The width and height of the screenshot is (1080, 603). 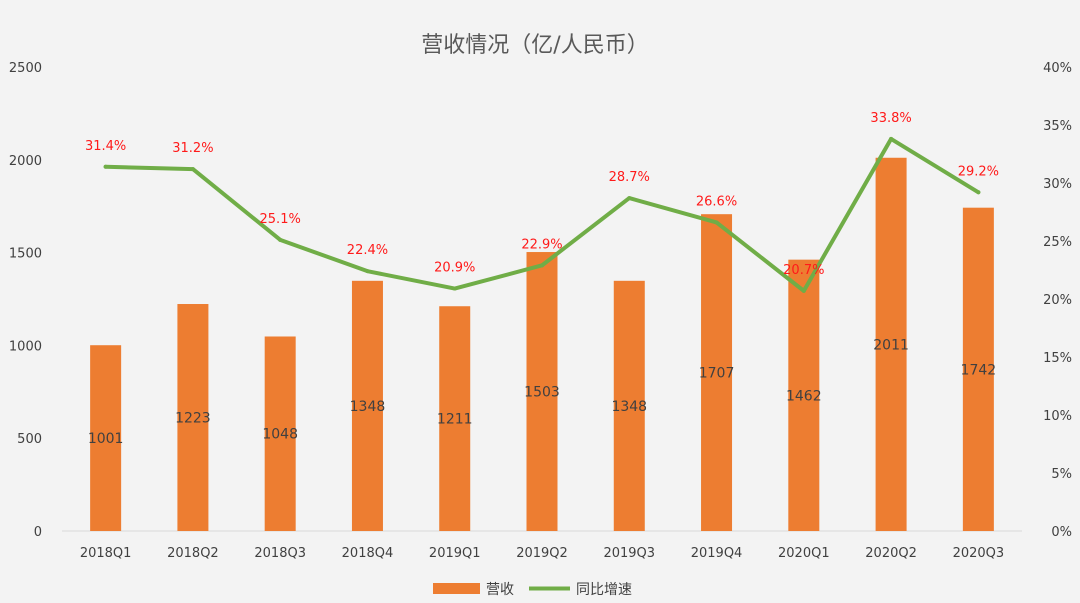 I want to click on bar-value-label: 1503, so click(x=542, y=393).